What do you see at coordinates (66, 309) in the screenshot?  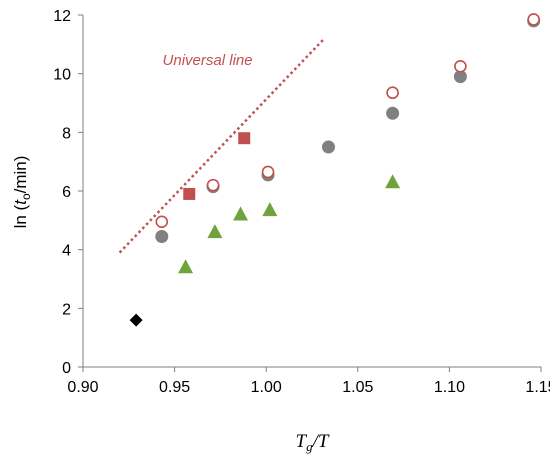 I see `y-tick-label: 2` at bounding box center [66, 309].